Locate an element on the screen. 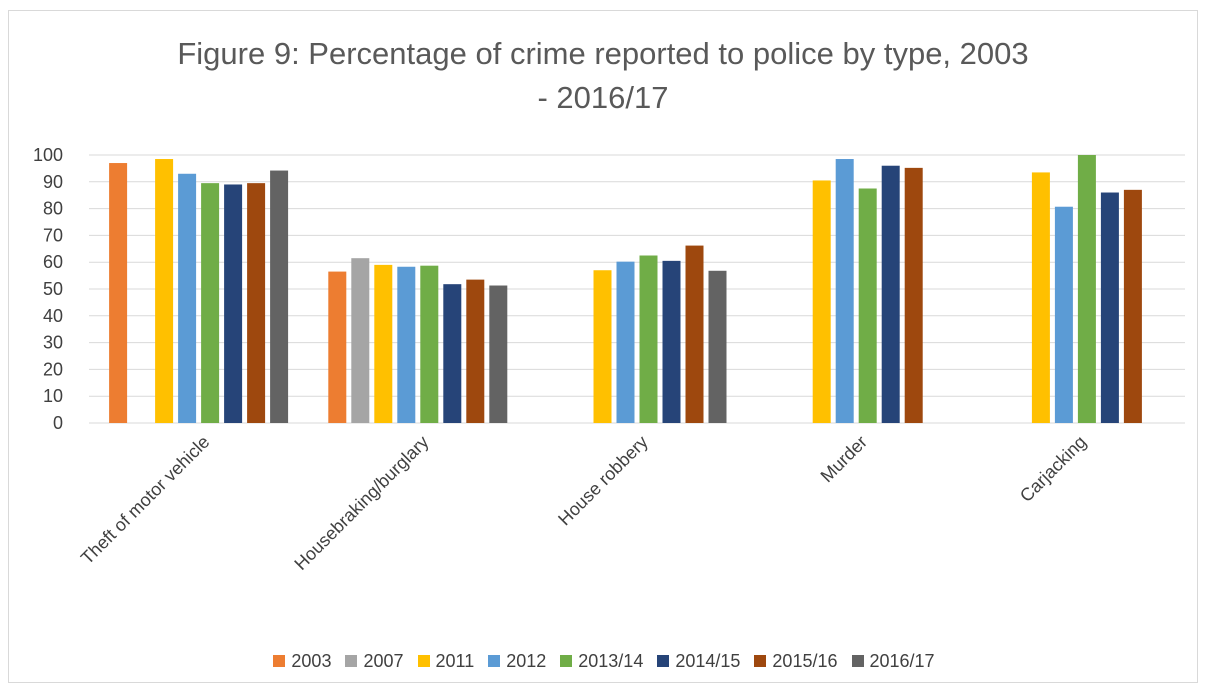  y-tick-label: 60 is located at coordinates (53, 262).